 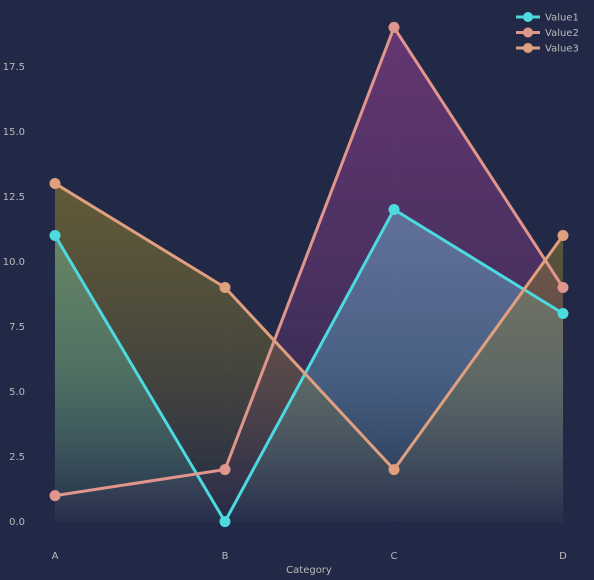 What do you see at coordinates (14, 197) in the screenshot?
I see `y-tick-label: 12.5` at bounding box center [14, 197].